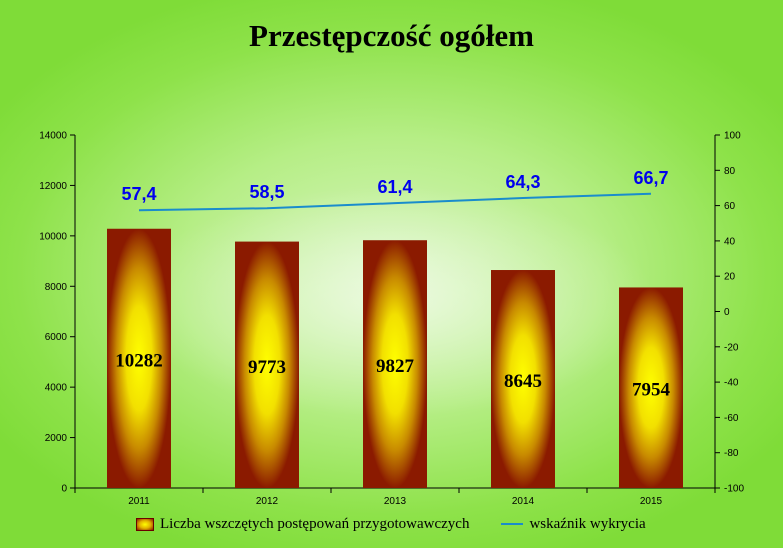 This screenshot has height=548, width=783. What do you see at coordinates (394, 187) in the screenshot?
I see `line-data-label: 61,4` at bounding box center [394, 187].